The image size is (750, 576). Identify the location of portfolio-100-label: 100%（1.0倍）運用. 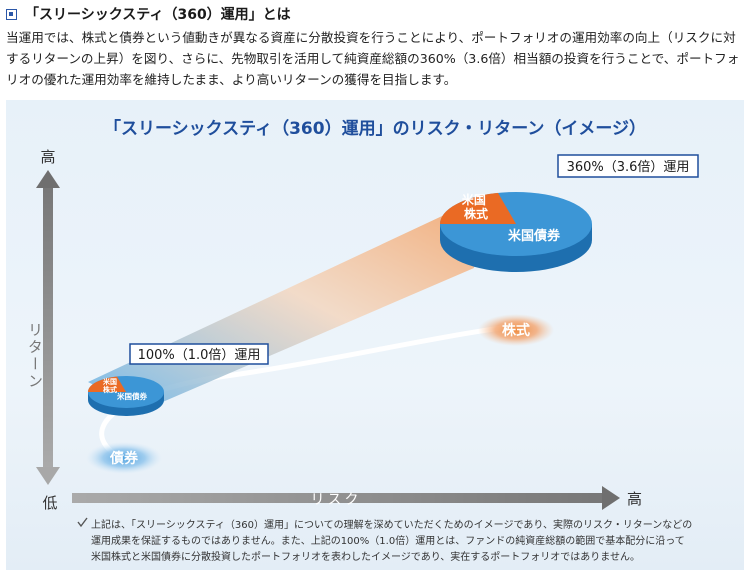
(199, 355).